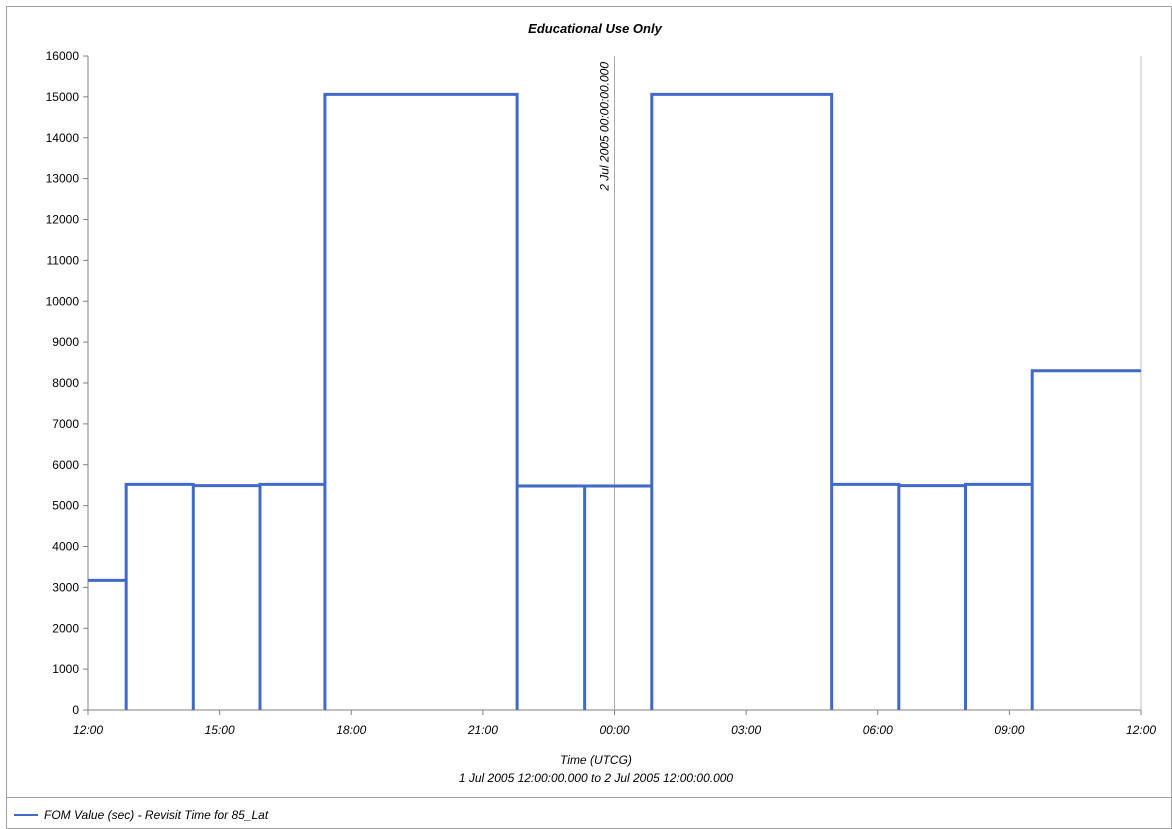  What do you see at coordinates (65, 383) in the screenshot?
I see `y-tick-label: 8000` at bounding box center [65, 383].